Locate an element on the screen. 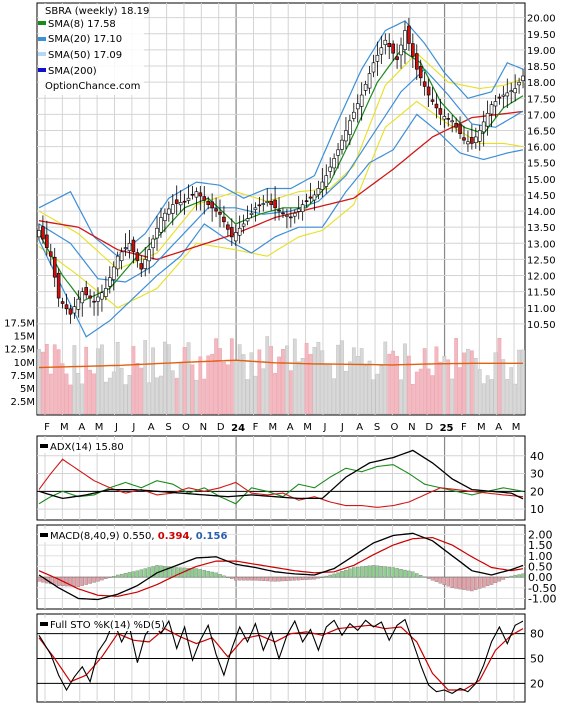 This screenshot has width=566, height=706. macd-lines is located at coordinates (281, 566).